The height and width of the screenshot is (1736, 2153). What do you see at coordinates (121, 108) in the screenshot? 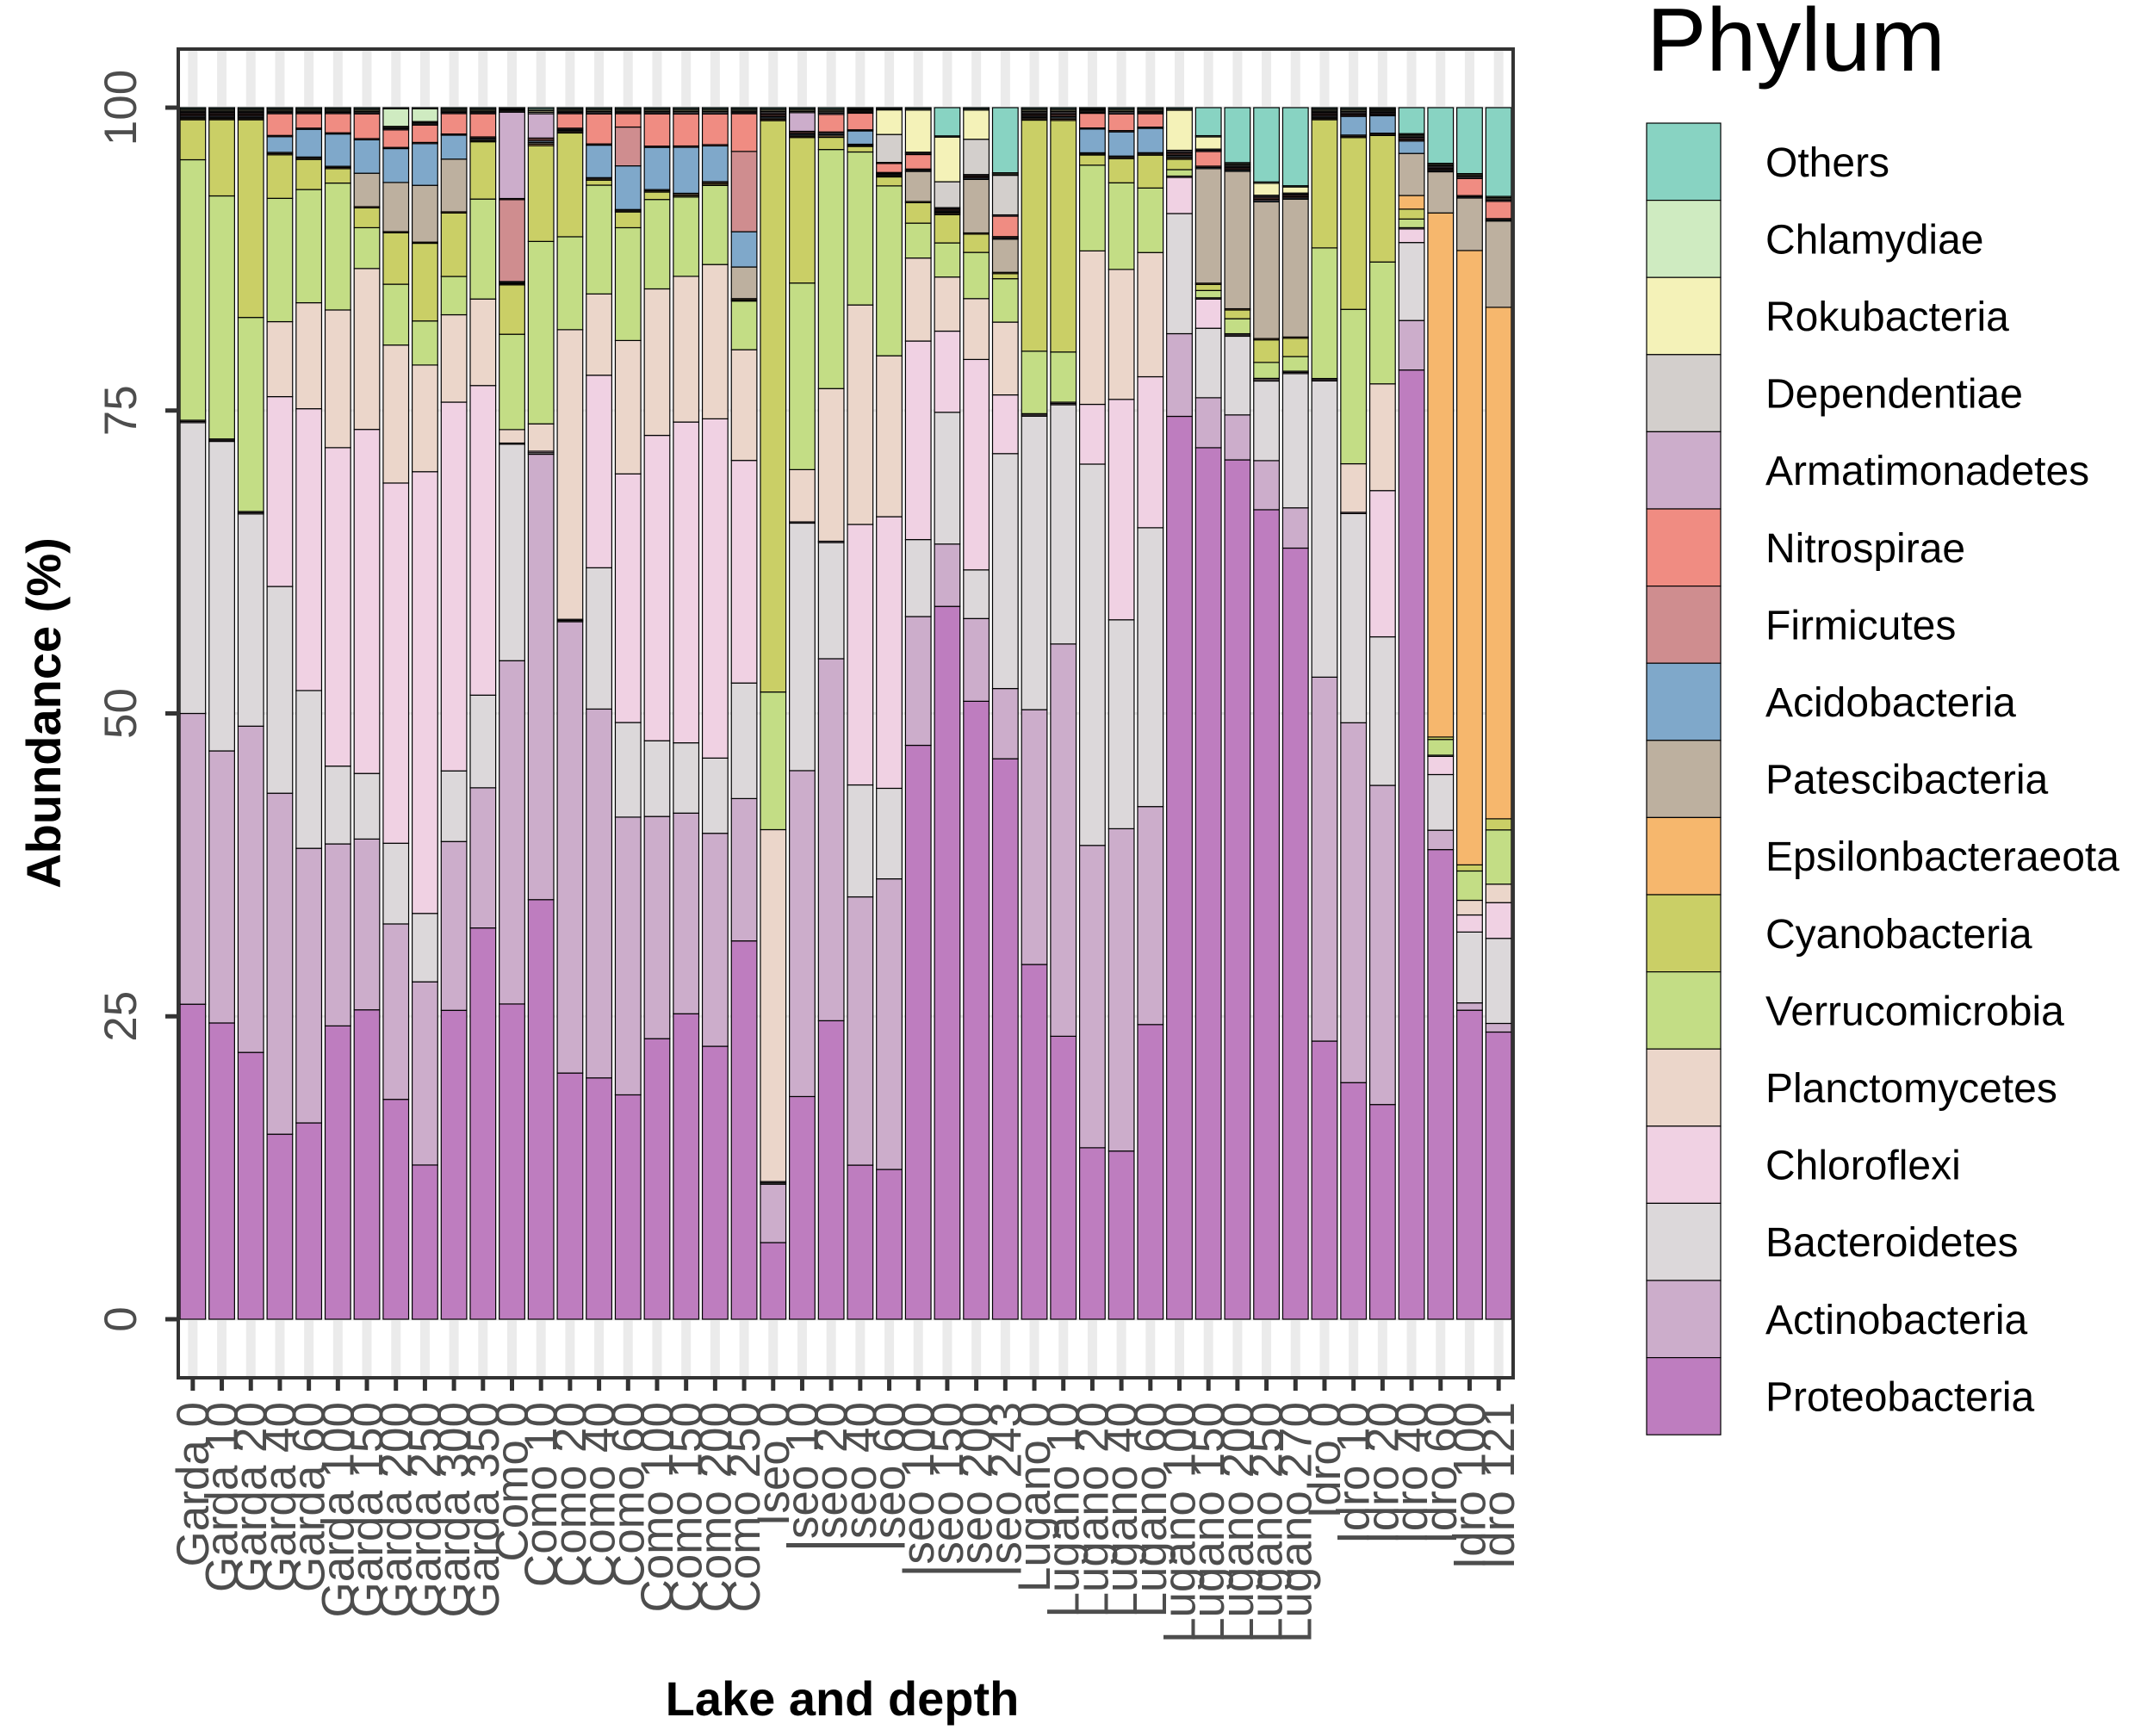
I see `y-tick-label: 100` at bounding box center [121, 108].